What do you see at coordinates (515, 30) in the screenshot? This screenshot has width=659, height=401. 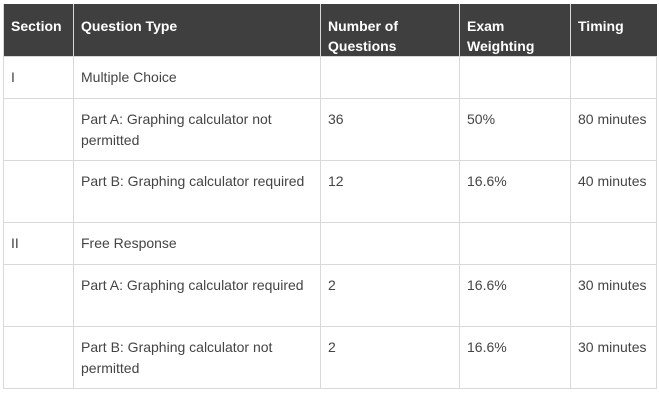 I see `header-exam-weighting: Exam Weighting` at bounding box center [515, 30].